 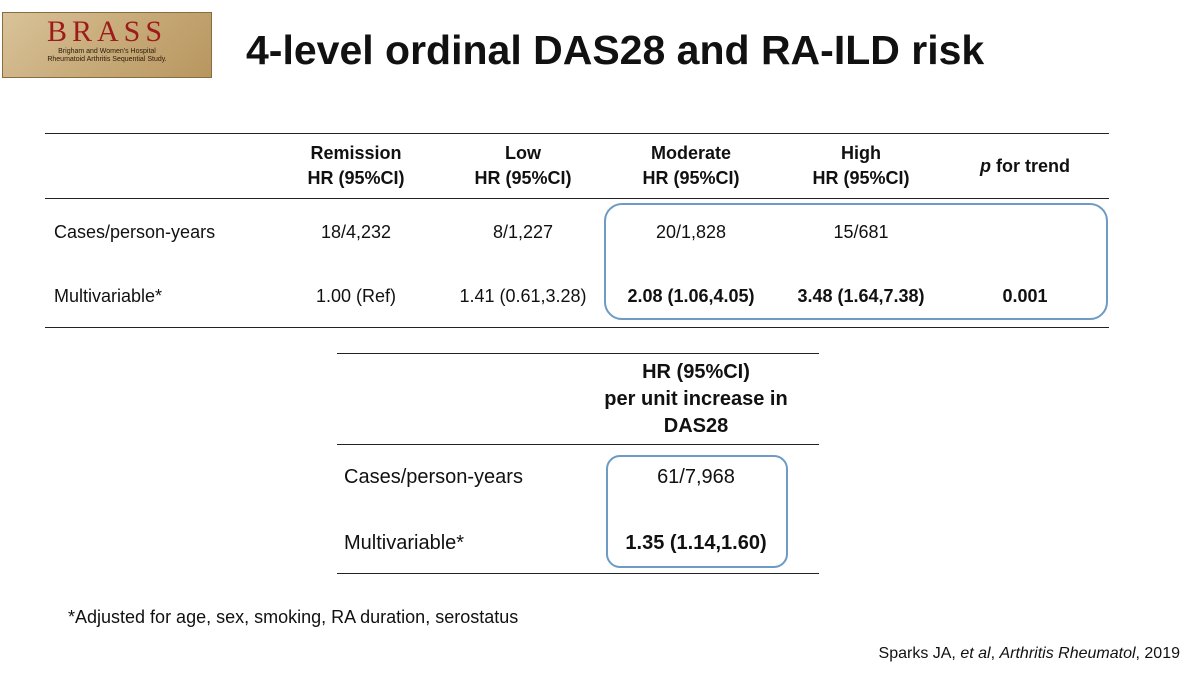 What do you see at coordinates (861, 166) in the screenshot?
I see `header-high: High HR (95%CI)` at bounding box center [861, 166].